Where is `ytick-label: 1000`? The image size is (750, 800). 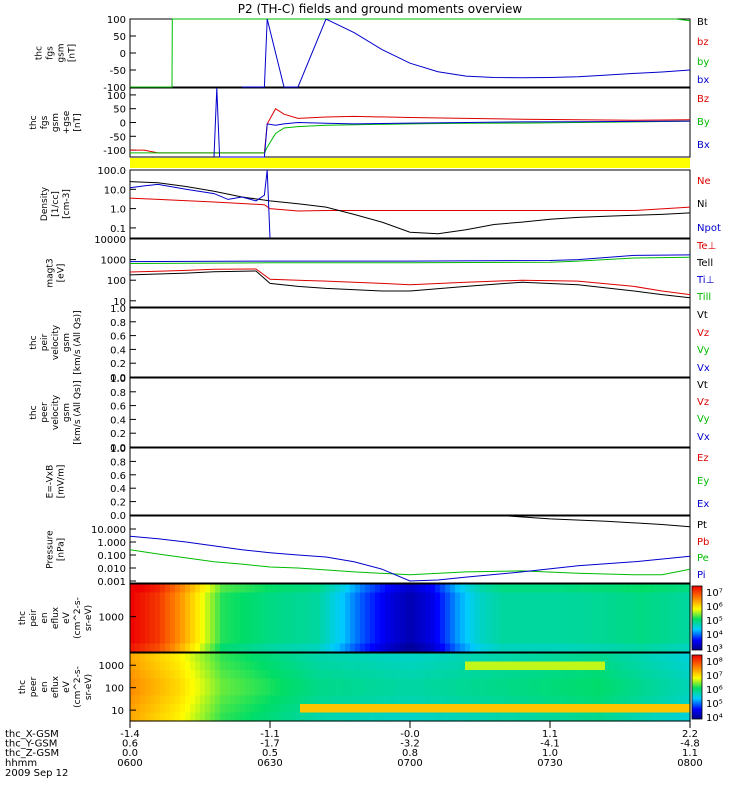
ytick-label: 1000 is located at coordinates (111, 666).